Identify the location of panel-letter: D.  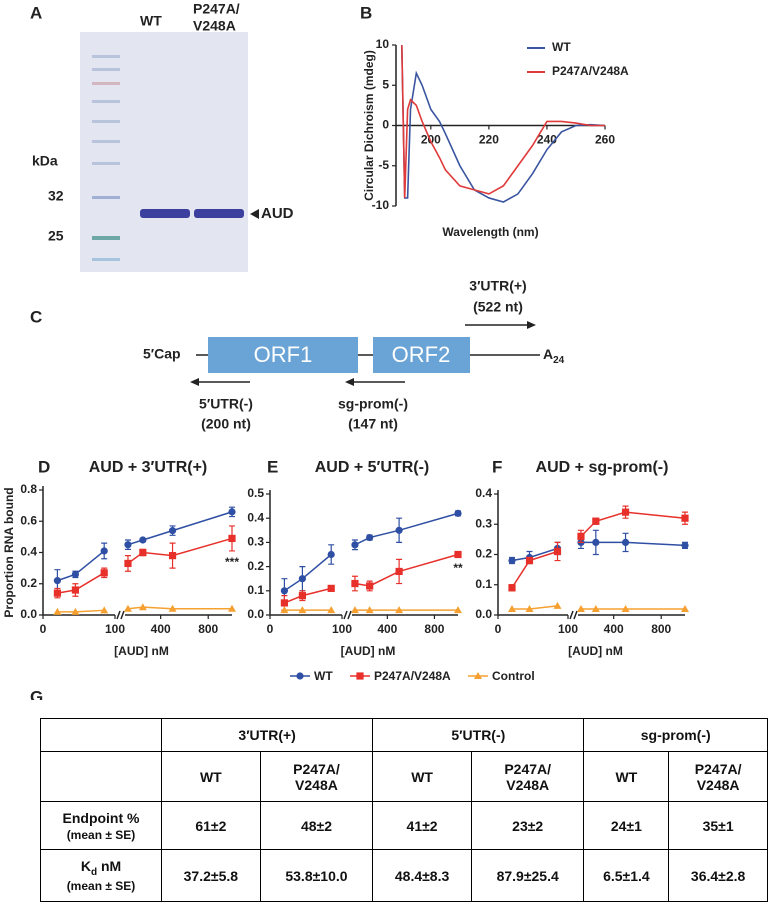
(44, 466).